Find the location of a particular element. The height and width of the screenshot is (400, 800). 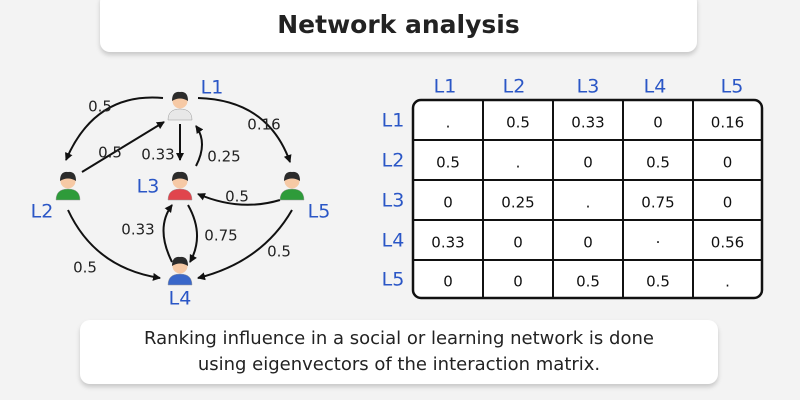

edge-label: 0.75 is located at coordinates (220, 236).